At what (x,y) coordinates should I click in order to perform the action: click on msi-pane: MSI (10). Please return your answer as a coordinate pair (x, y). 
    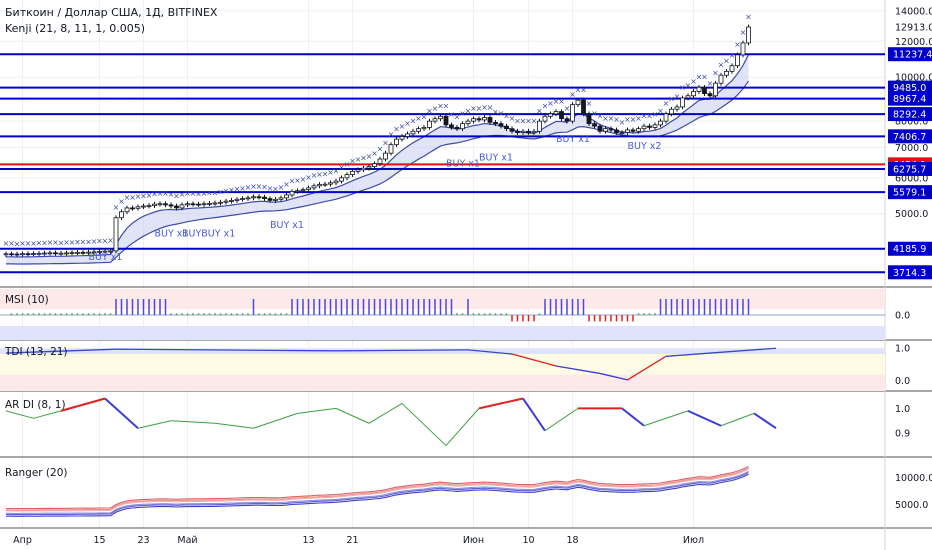
    Looking at the image, I should click on (442, 314).